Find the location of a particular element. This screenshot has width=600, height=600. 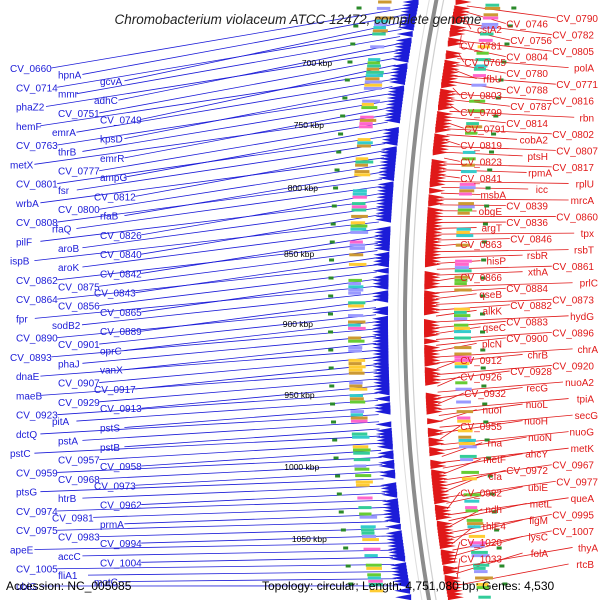

gene-label-right: CV_0771 is located at coordinates (577, 85).